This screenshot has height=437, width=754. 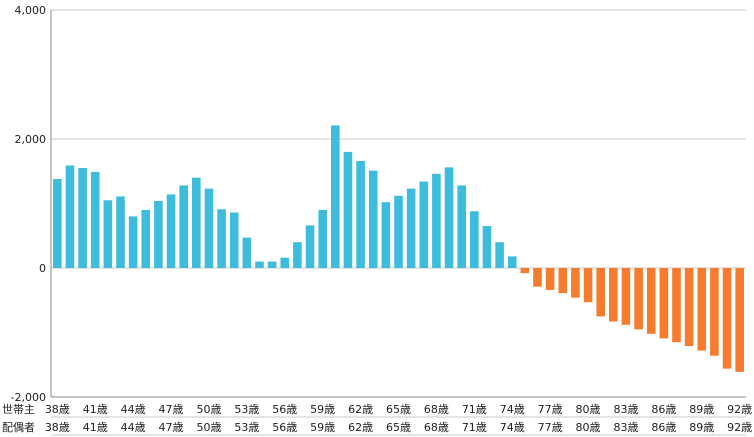 What do you see at coordinates (625, 409) in the screenshot?
I see `householder-age-label: 83歳` at bounding box center [625, 409].